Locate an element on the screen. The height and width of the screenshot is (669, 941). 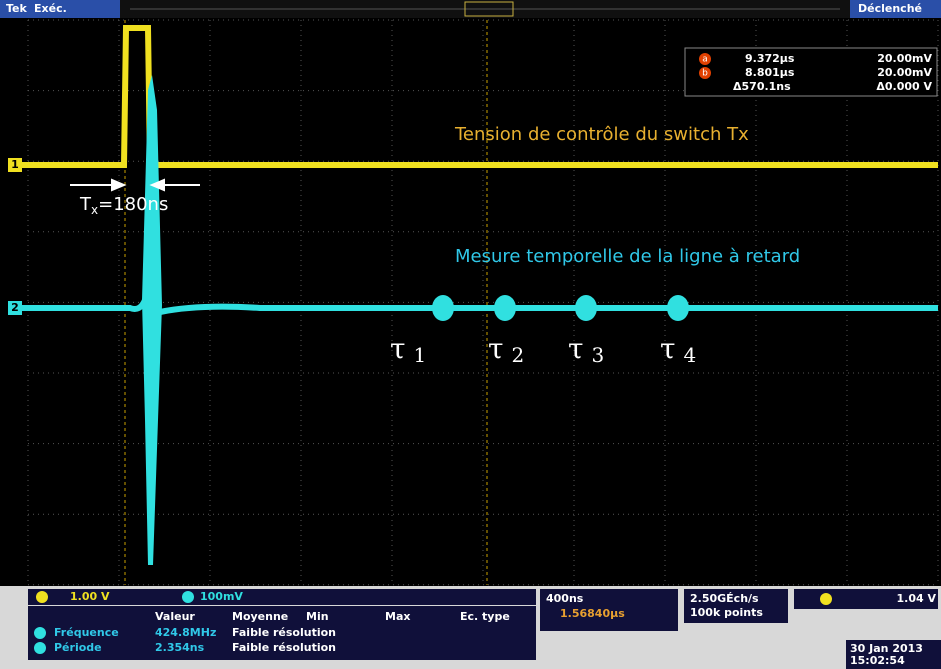
cursor-a-icon is located at coordinates (705, 59).